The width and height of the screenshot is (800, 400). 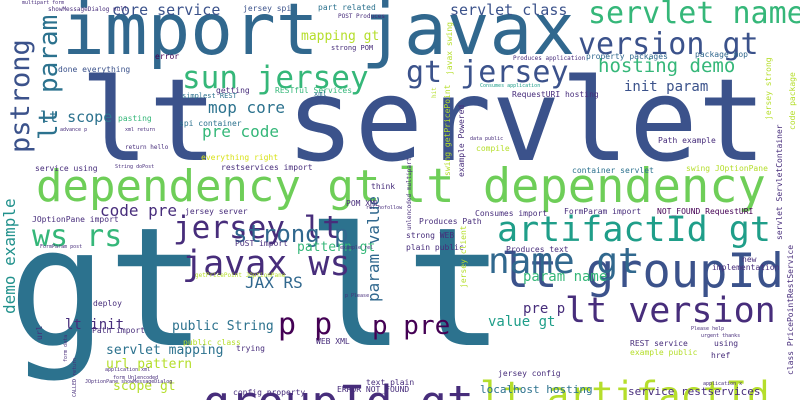 What do you see at coordinates (384, 208) in the screenshot?
I see `word-rel-nofollow: rel nofollow` at bounding box center [384, 208].